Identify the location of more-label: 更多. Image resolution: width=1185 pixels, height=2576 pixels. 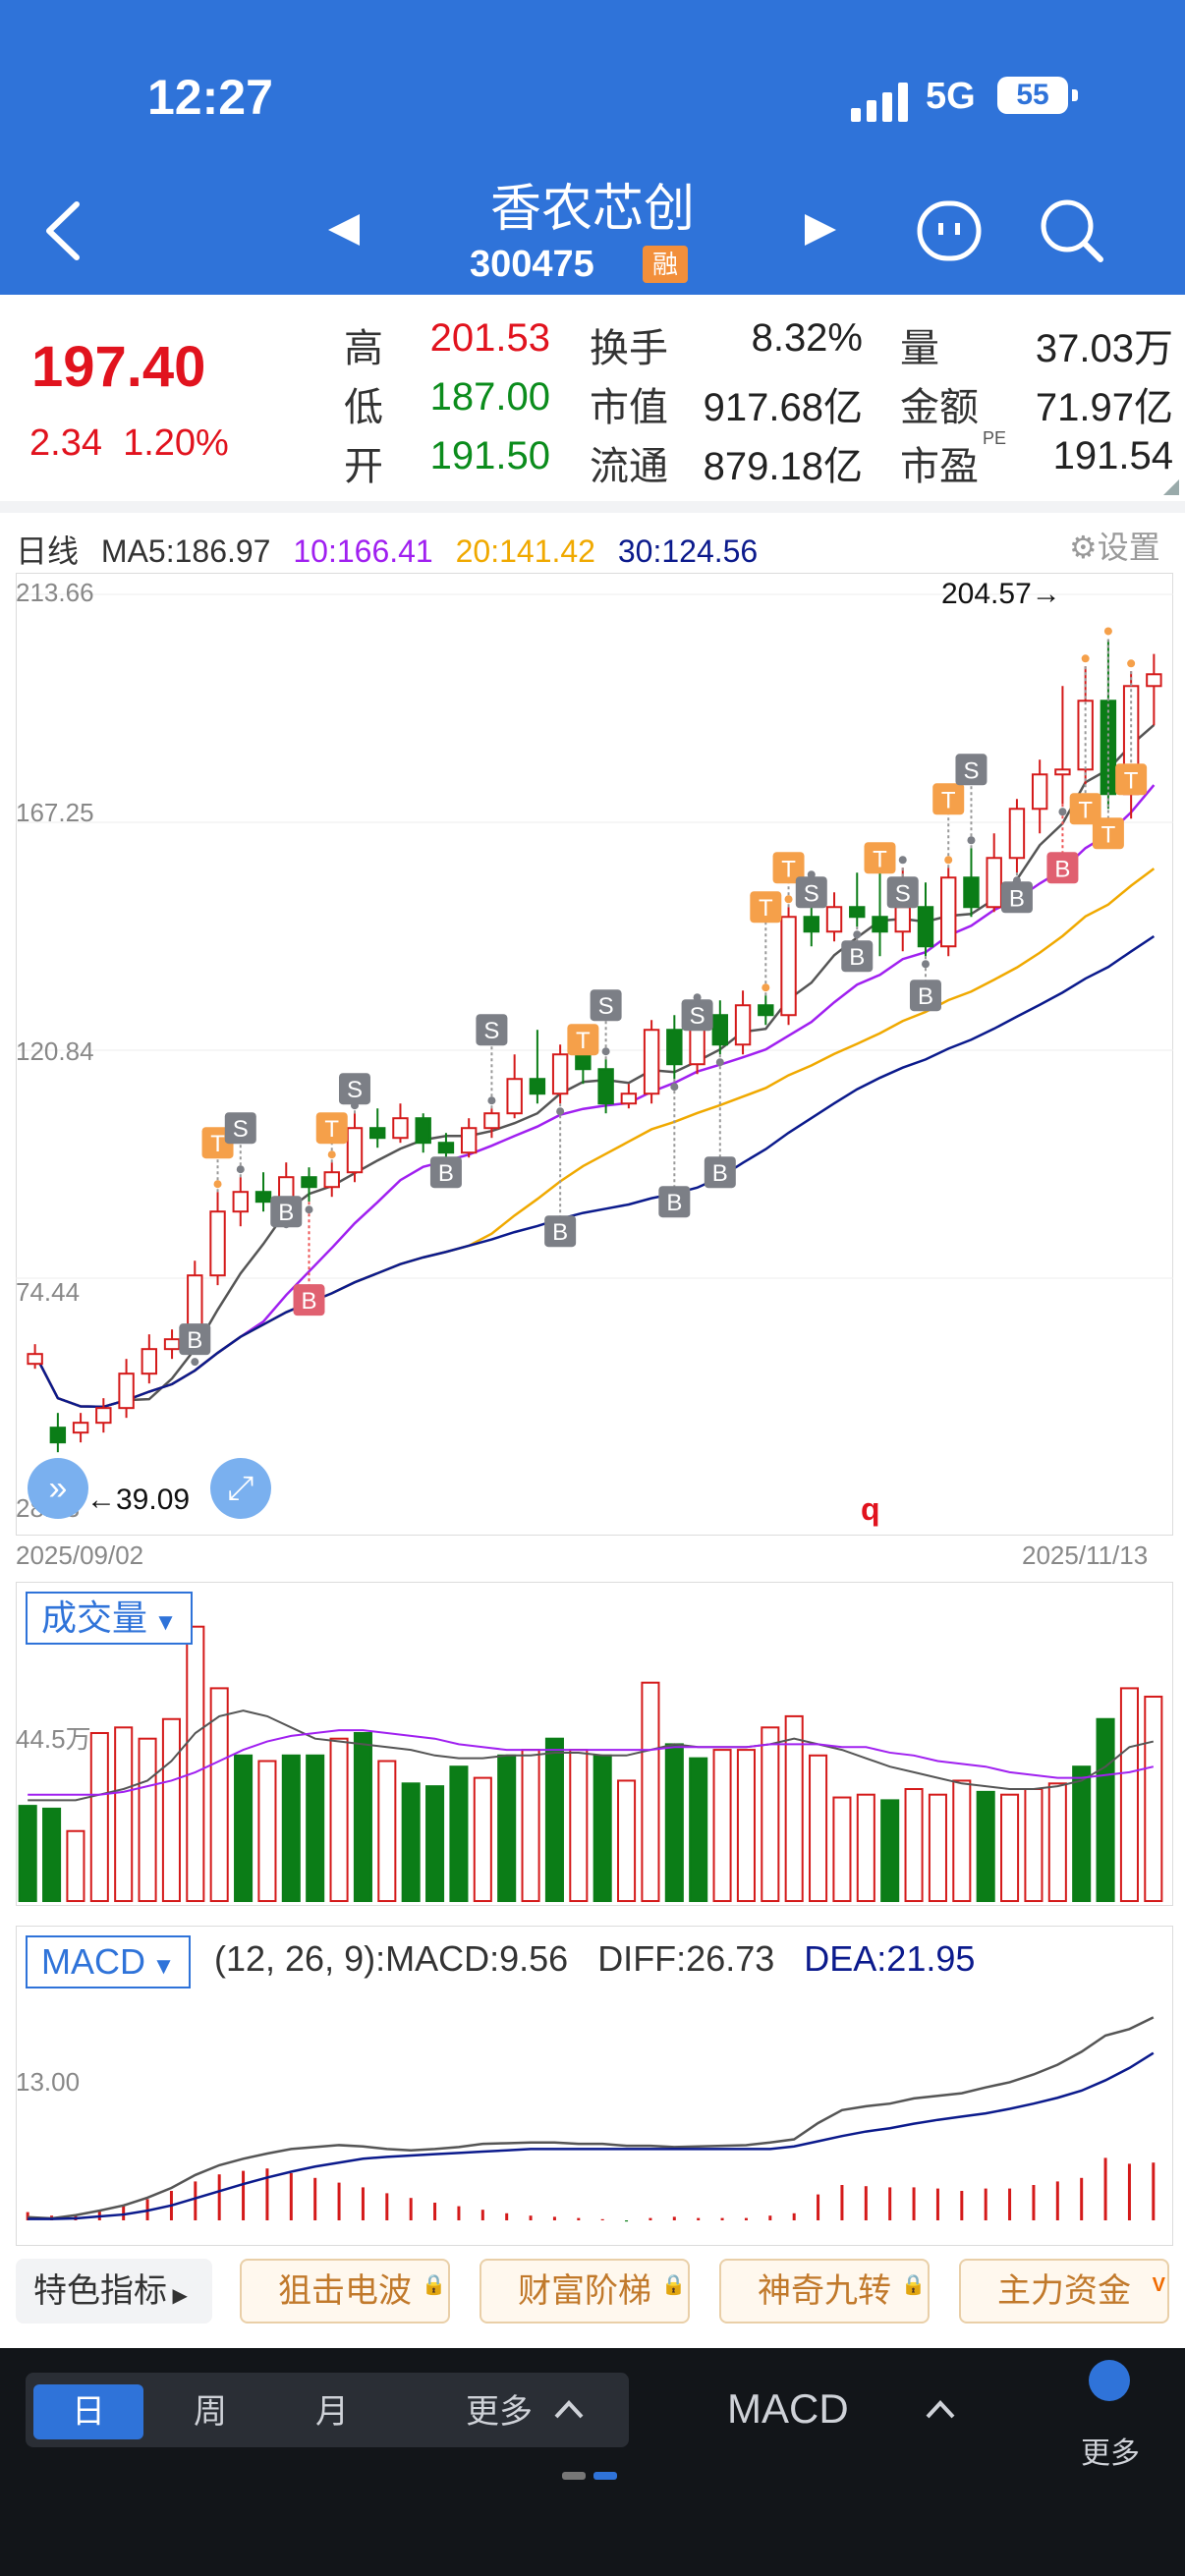
(1111, 2453).